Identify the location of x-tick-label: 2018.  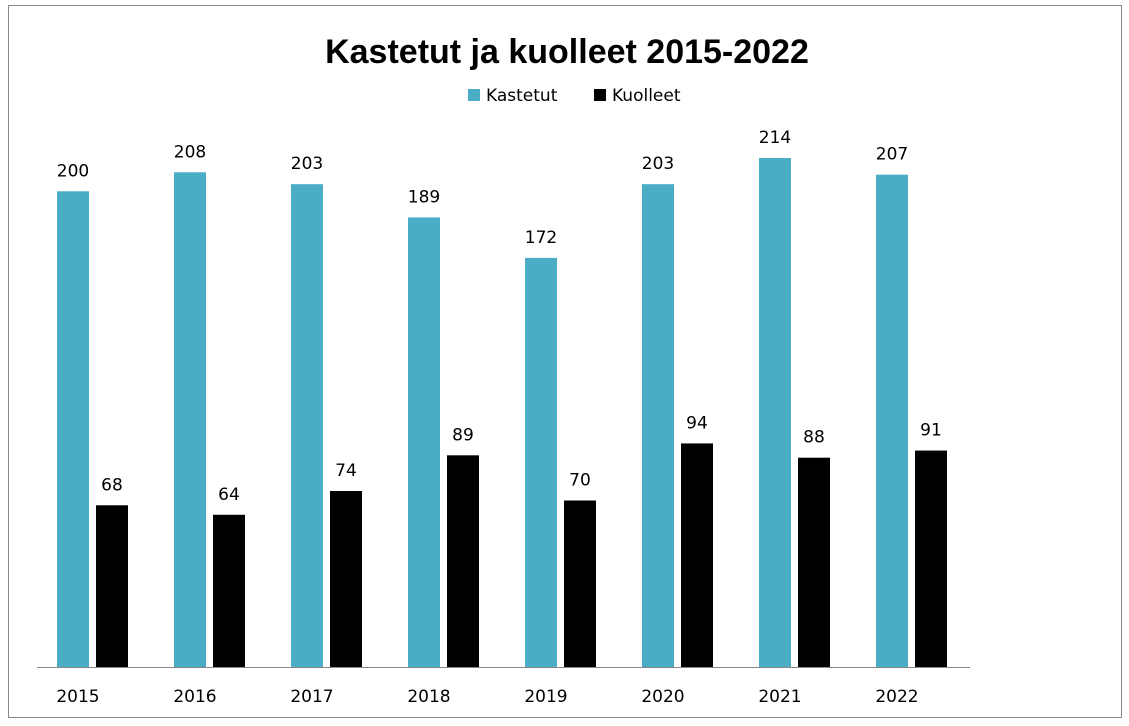
(428, 697).